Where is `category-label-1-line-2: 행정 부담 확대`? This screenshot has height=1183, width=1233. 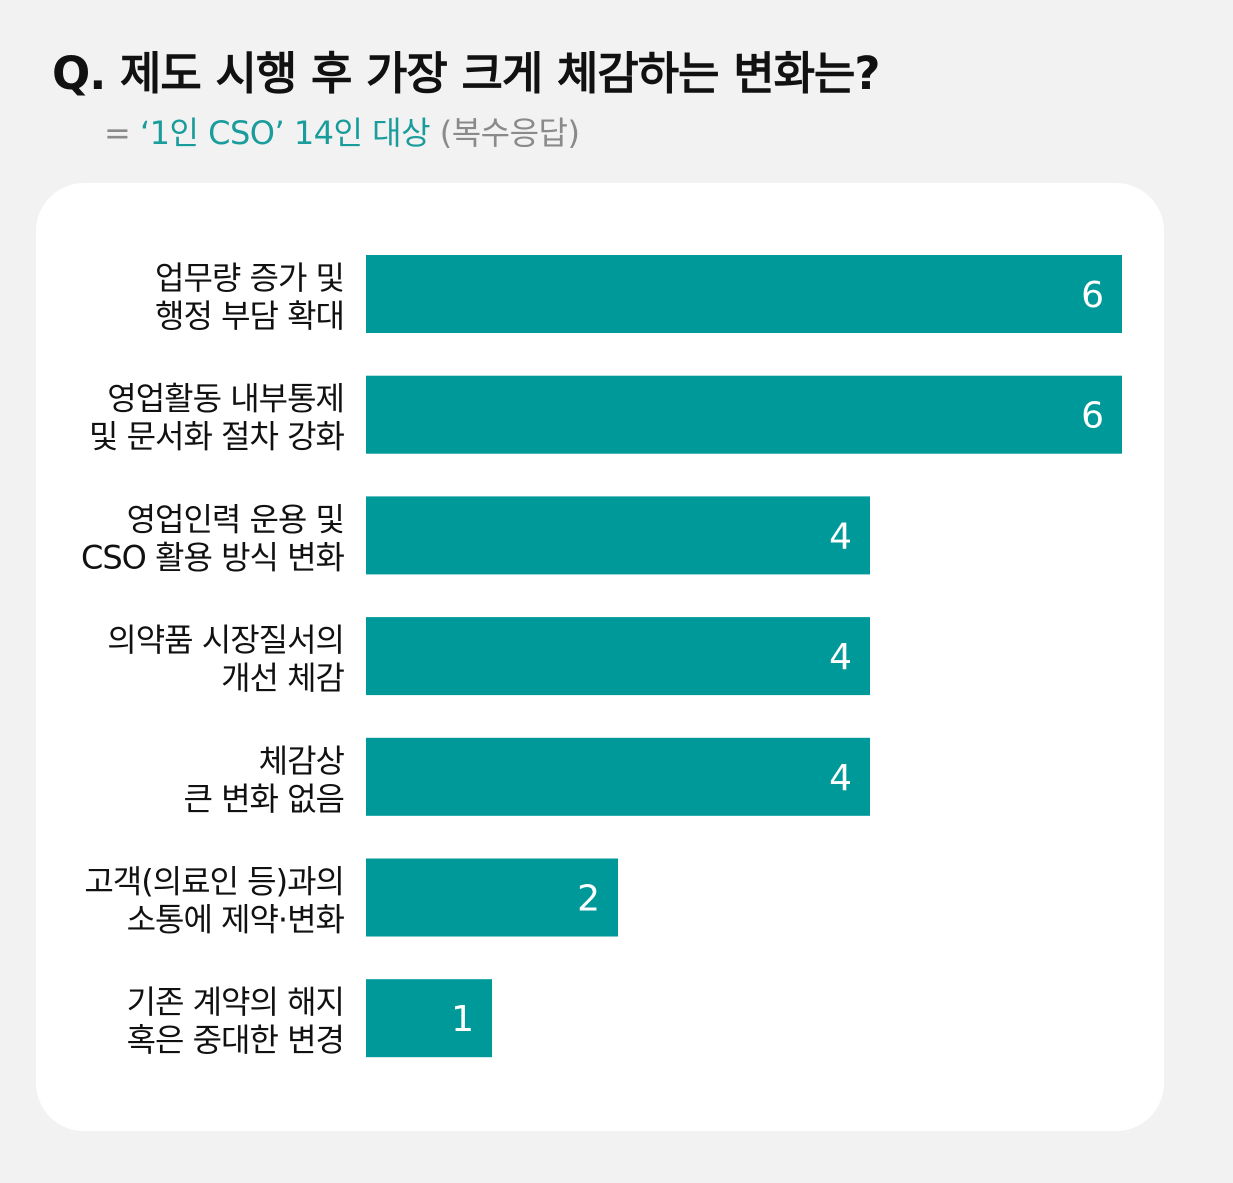 category-label-1-line-2: 행정 부담 확대 is located at coordinates (249, 316).